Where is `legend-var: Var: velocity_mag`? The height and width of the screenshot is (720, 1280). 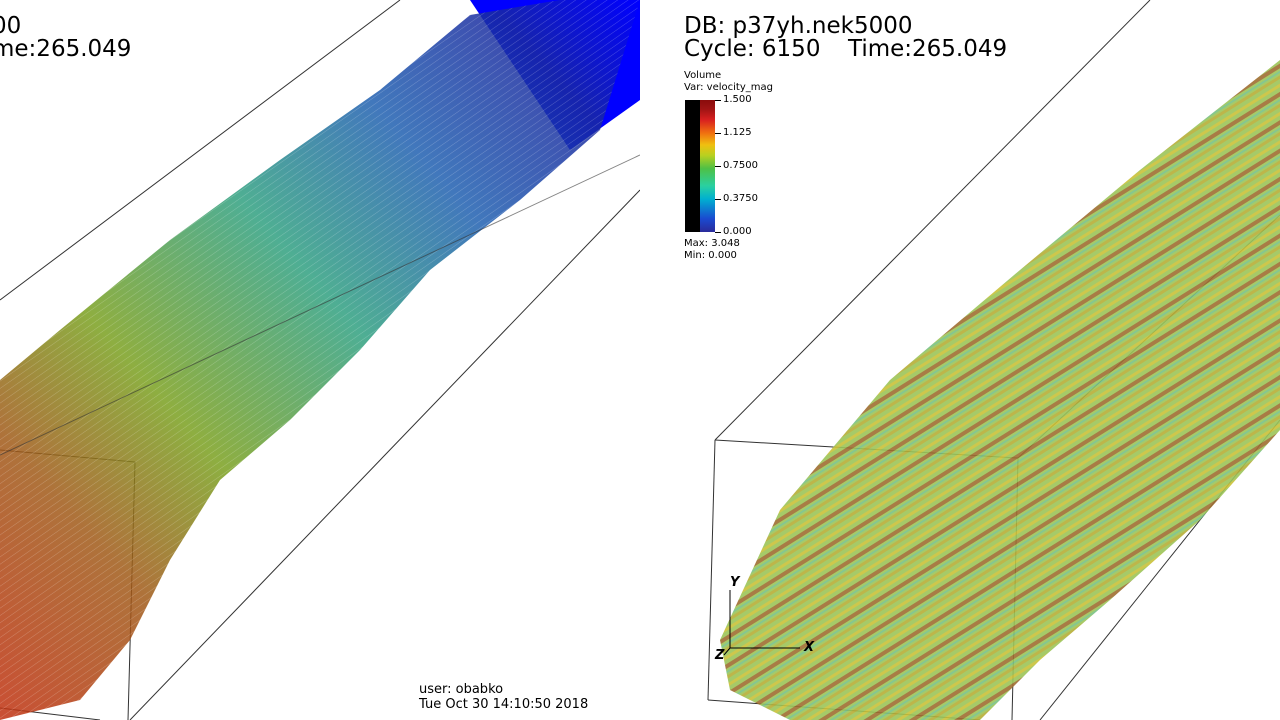
legend-var: Var: velocity_mag is located at coordinates (728, 87).